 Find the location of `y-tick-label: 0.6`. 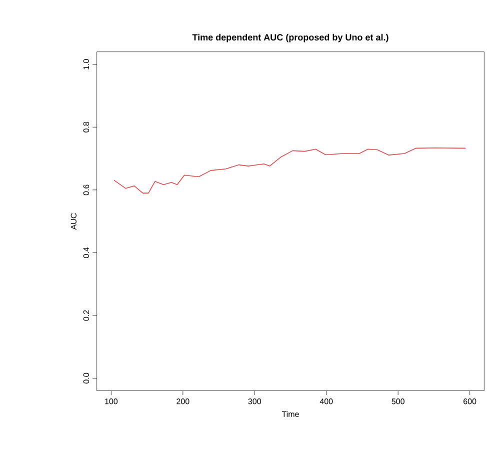

y-tick-label: 0.6 is located at coordinates (86, 190).